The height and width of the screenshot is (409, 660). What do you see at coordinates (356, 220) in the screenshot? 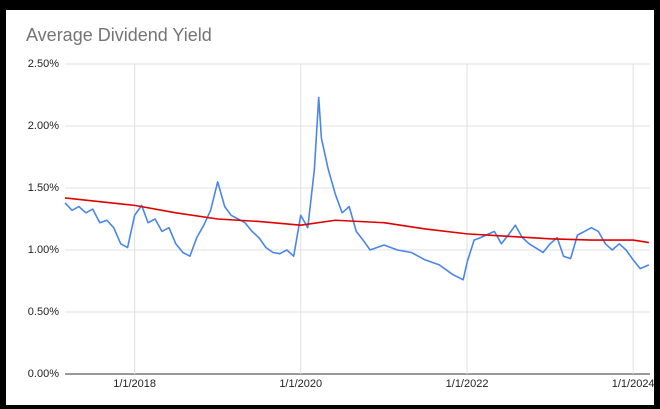
I see `line-series` at bounding box center [356, 220].